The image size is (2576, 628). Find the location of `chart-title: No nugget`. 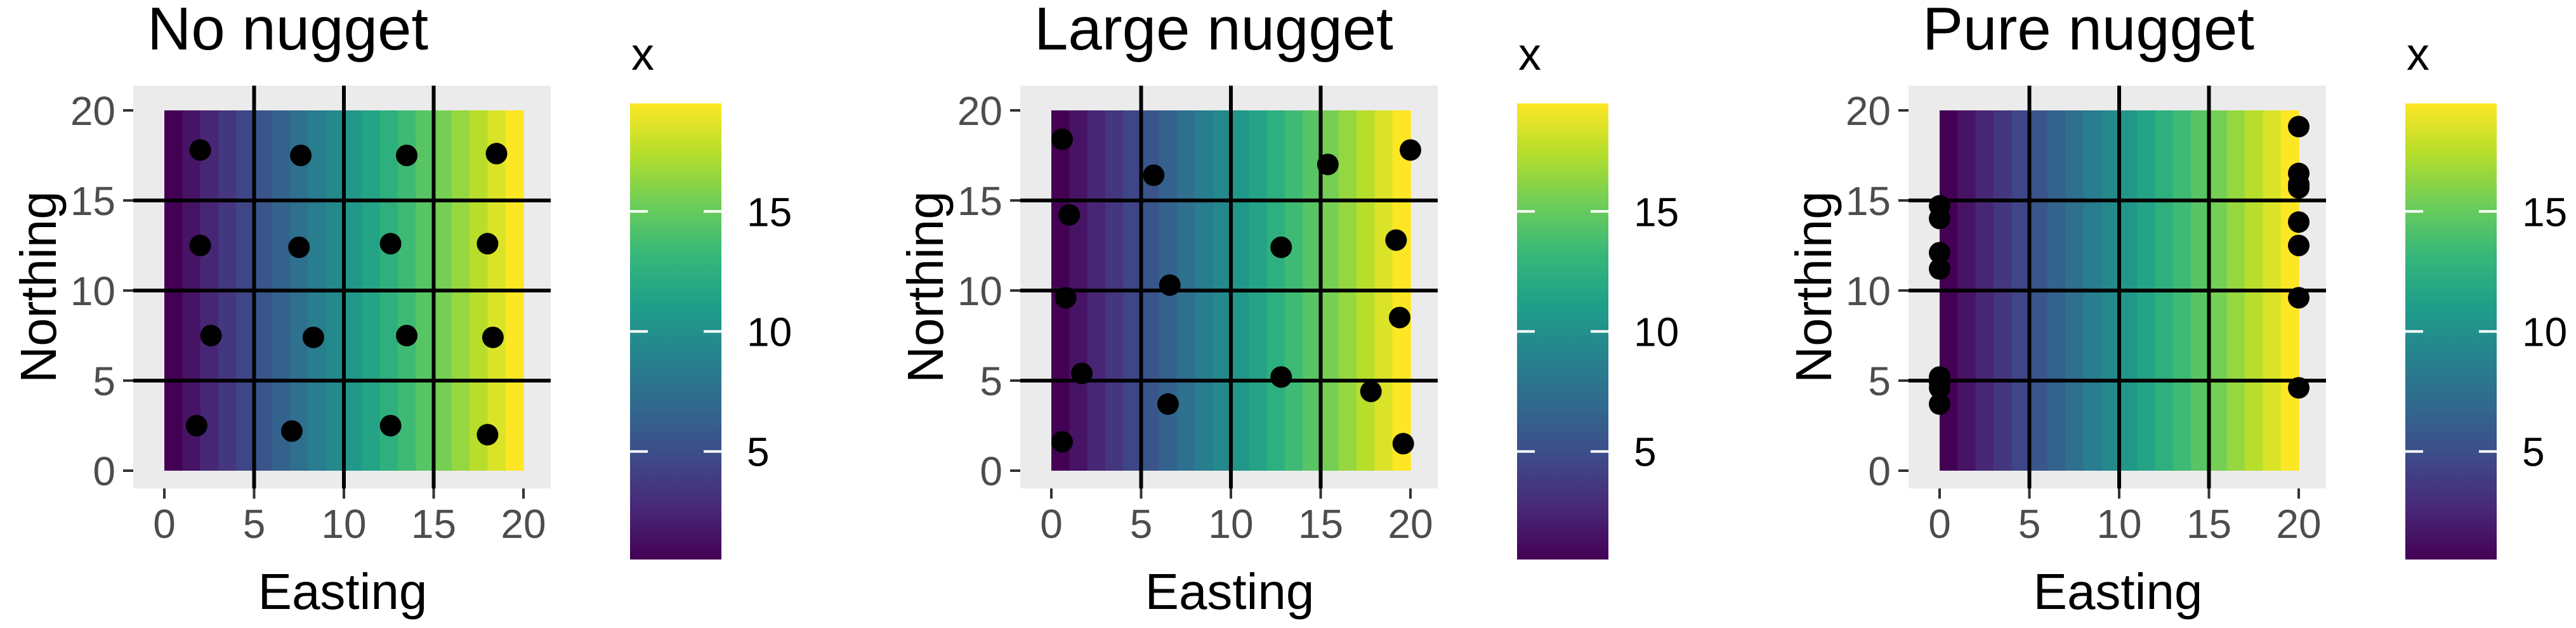

chart-title: No nugget is located at coordinates (287, 31).